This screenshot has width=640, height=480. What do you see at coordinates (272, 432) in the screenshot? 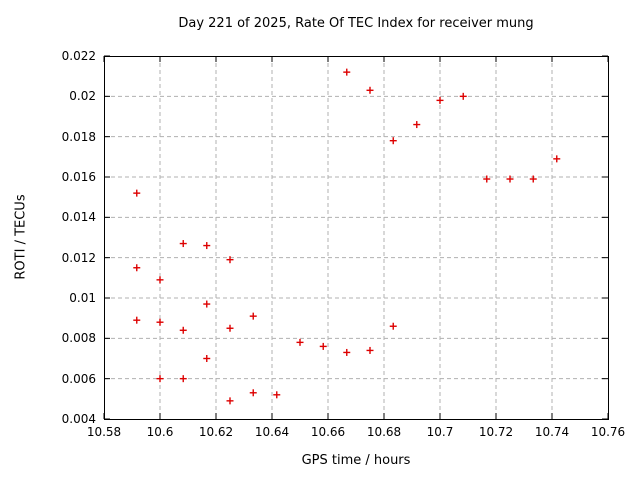
I see `x-tick-label: 10.64` at bounding box center [272, 432].